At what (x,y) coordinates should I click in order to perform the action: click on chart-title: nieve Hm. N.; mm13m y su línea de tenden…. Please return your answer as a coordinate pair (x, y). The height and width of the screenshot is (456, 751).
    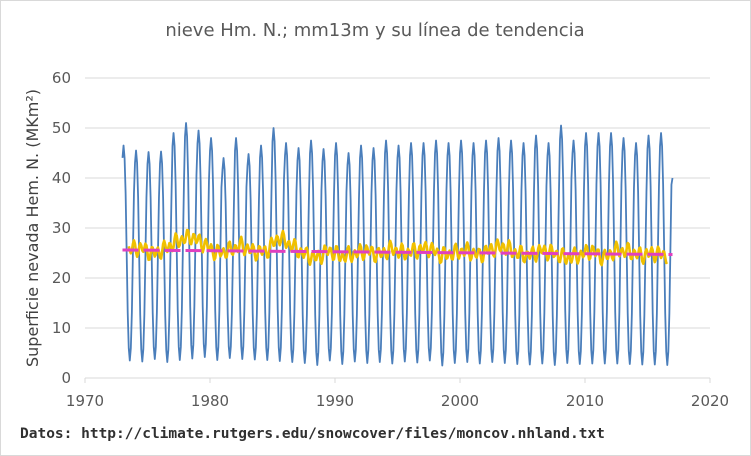
    Looking at the image, I should click on (374, 30).